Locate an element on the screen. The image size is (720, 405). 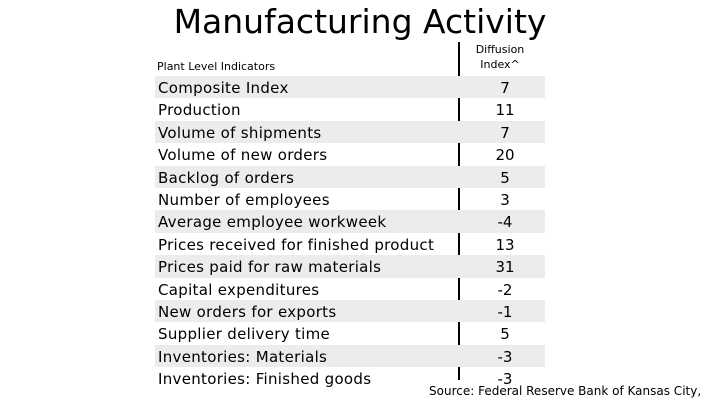
row-label: Number of employees is located at coordinates (244, 199).